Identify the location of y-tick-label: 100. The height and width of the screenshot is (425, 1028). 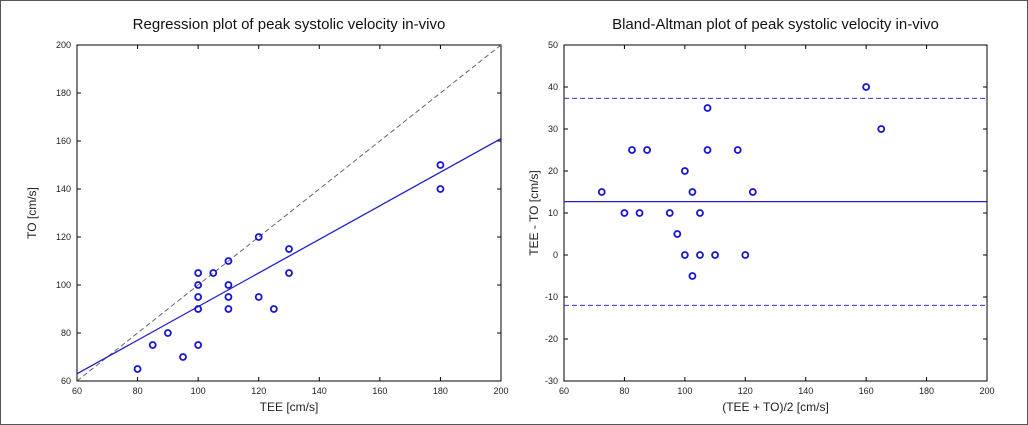
(63, 285).